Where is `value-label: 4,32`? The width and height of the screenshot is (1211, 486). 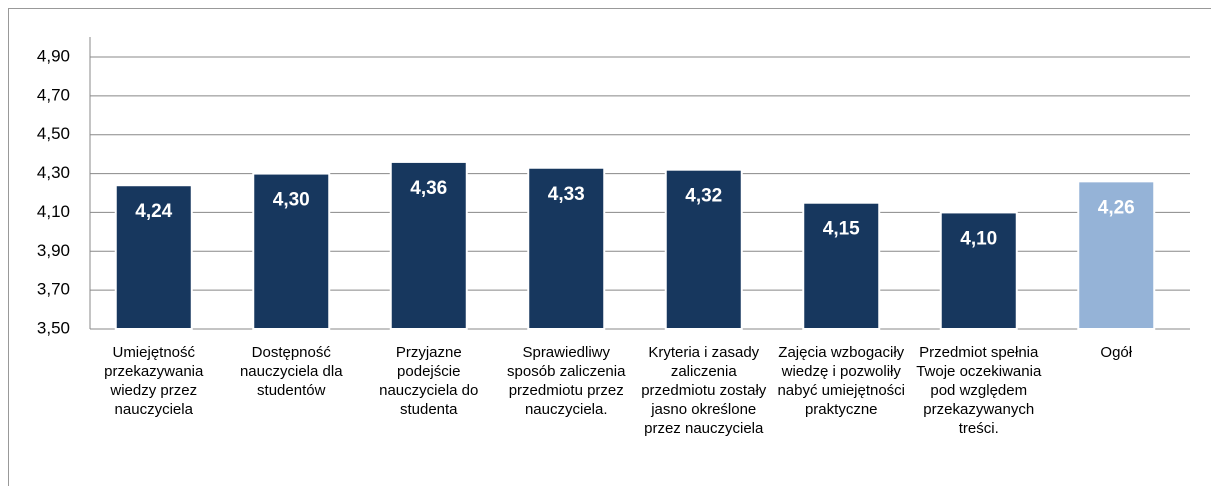
value-label: 4,32 is located at coordinates (703, 196).